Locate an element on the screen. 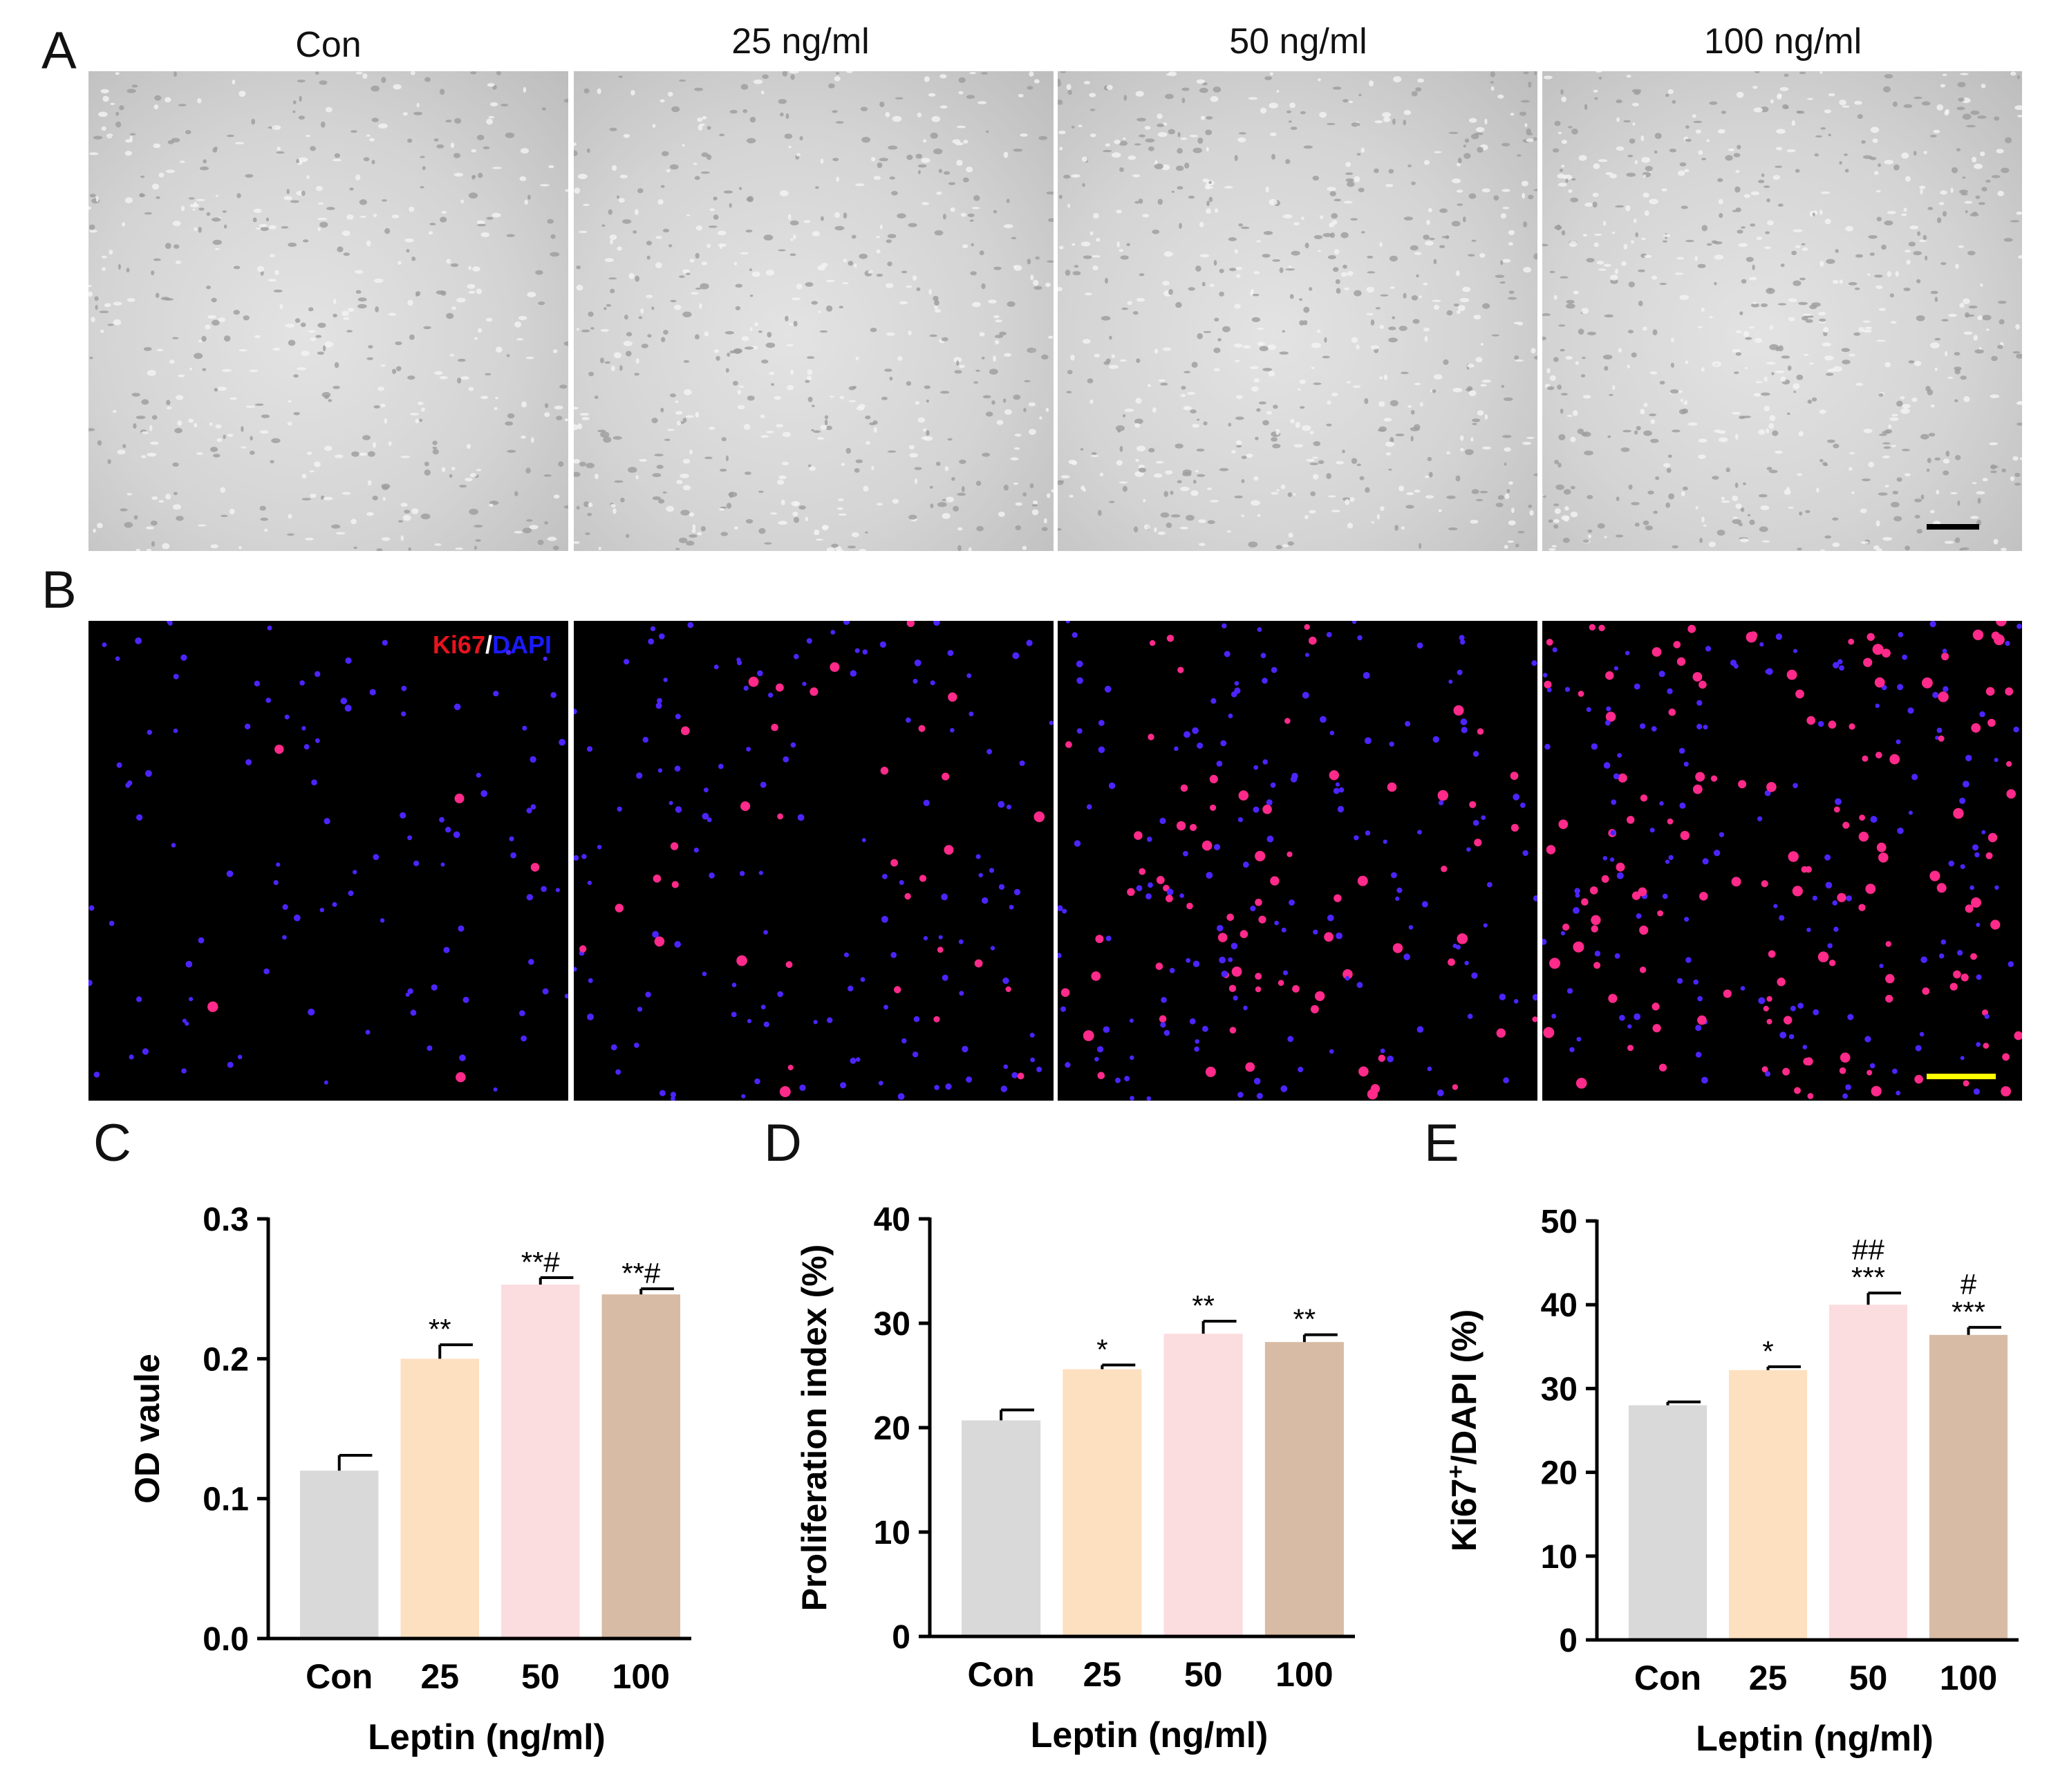 Image resolution: width=2049 pixels, height=1792 pixels. fluorescence-image-con: Ki67/DAPI is located at coordinates (328, 861).